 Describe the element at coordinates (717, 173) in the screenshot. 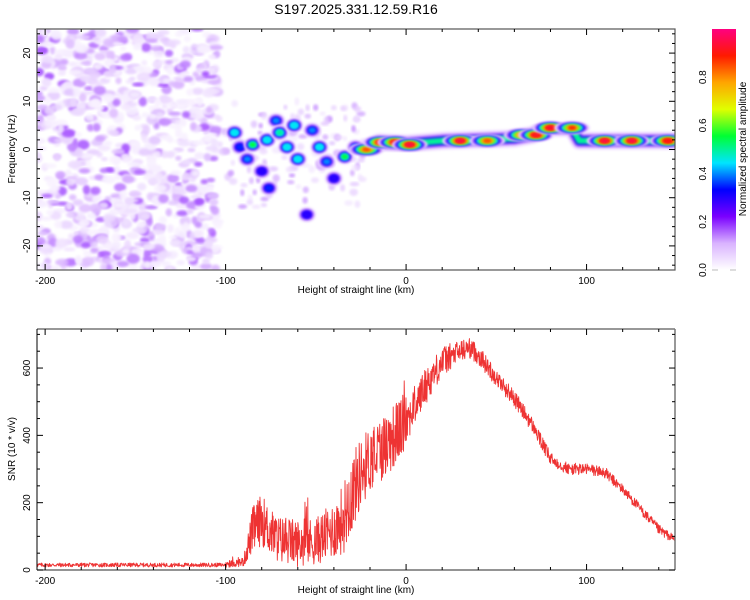

I see `colorbar-ticks: 0.0 0.2 0.4 0.6 0.8` at that location.